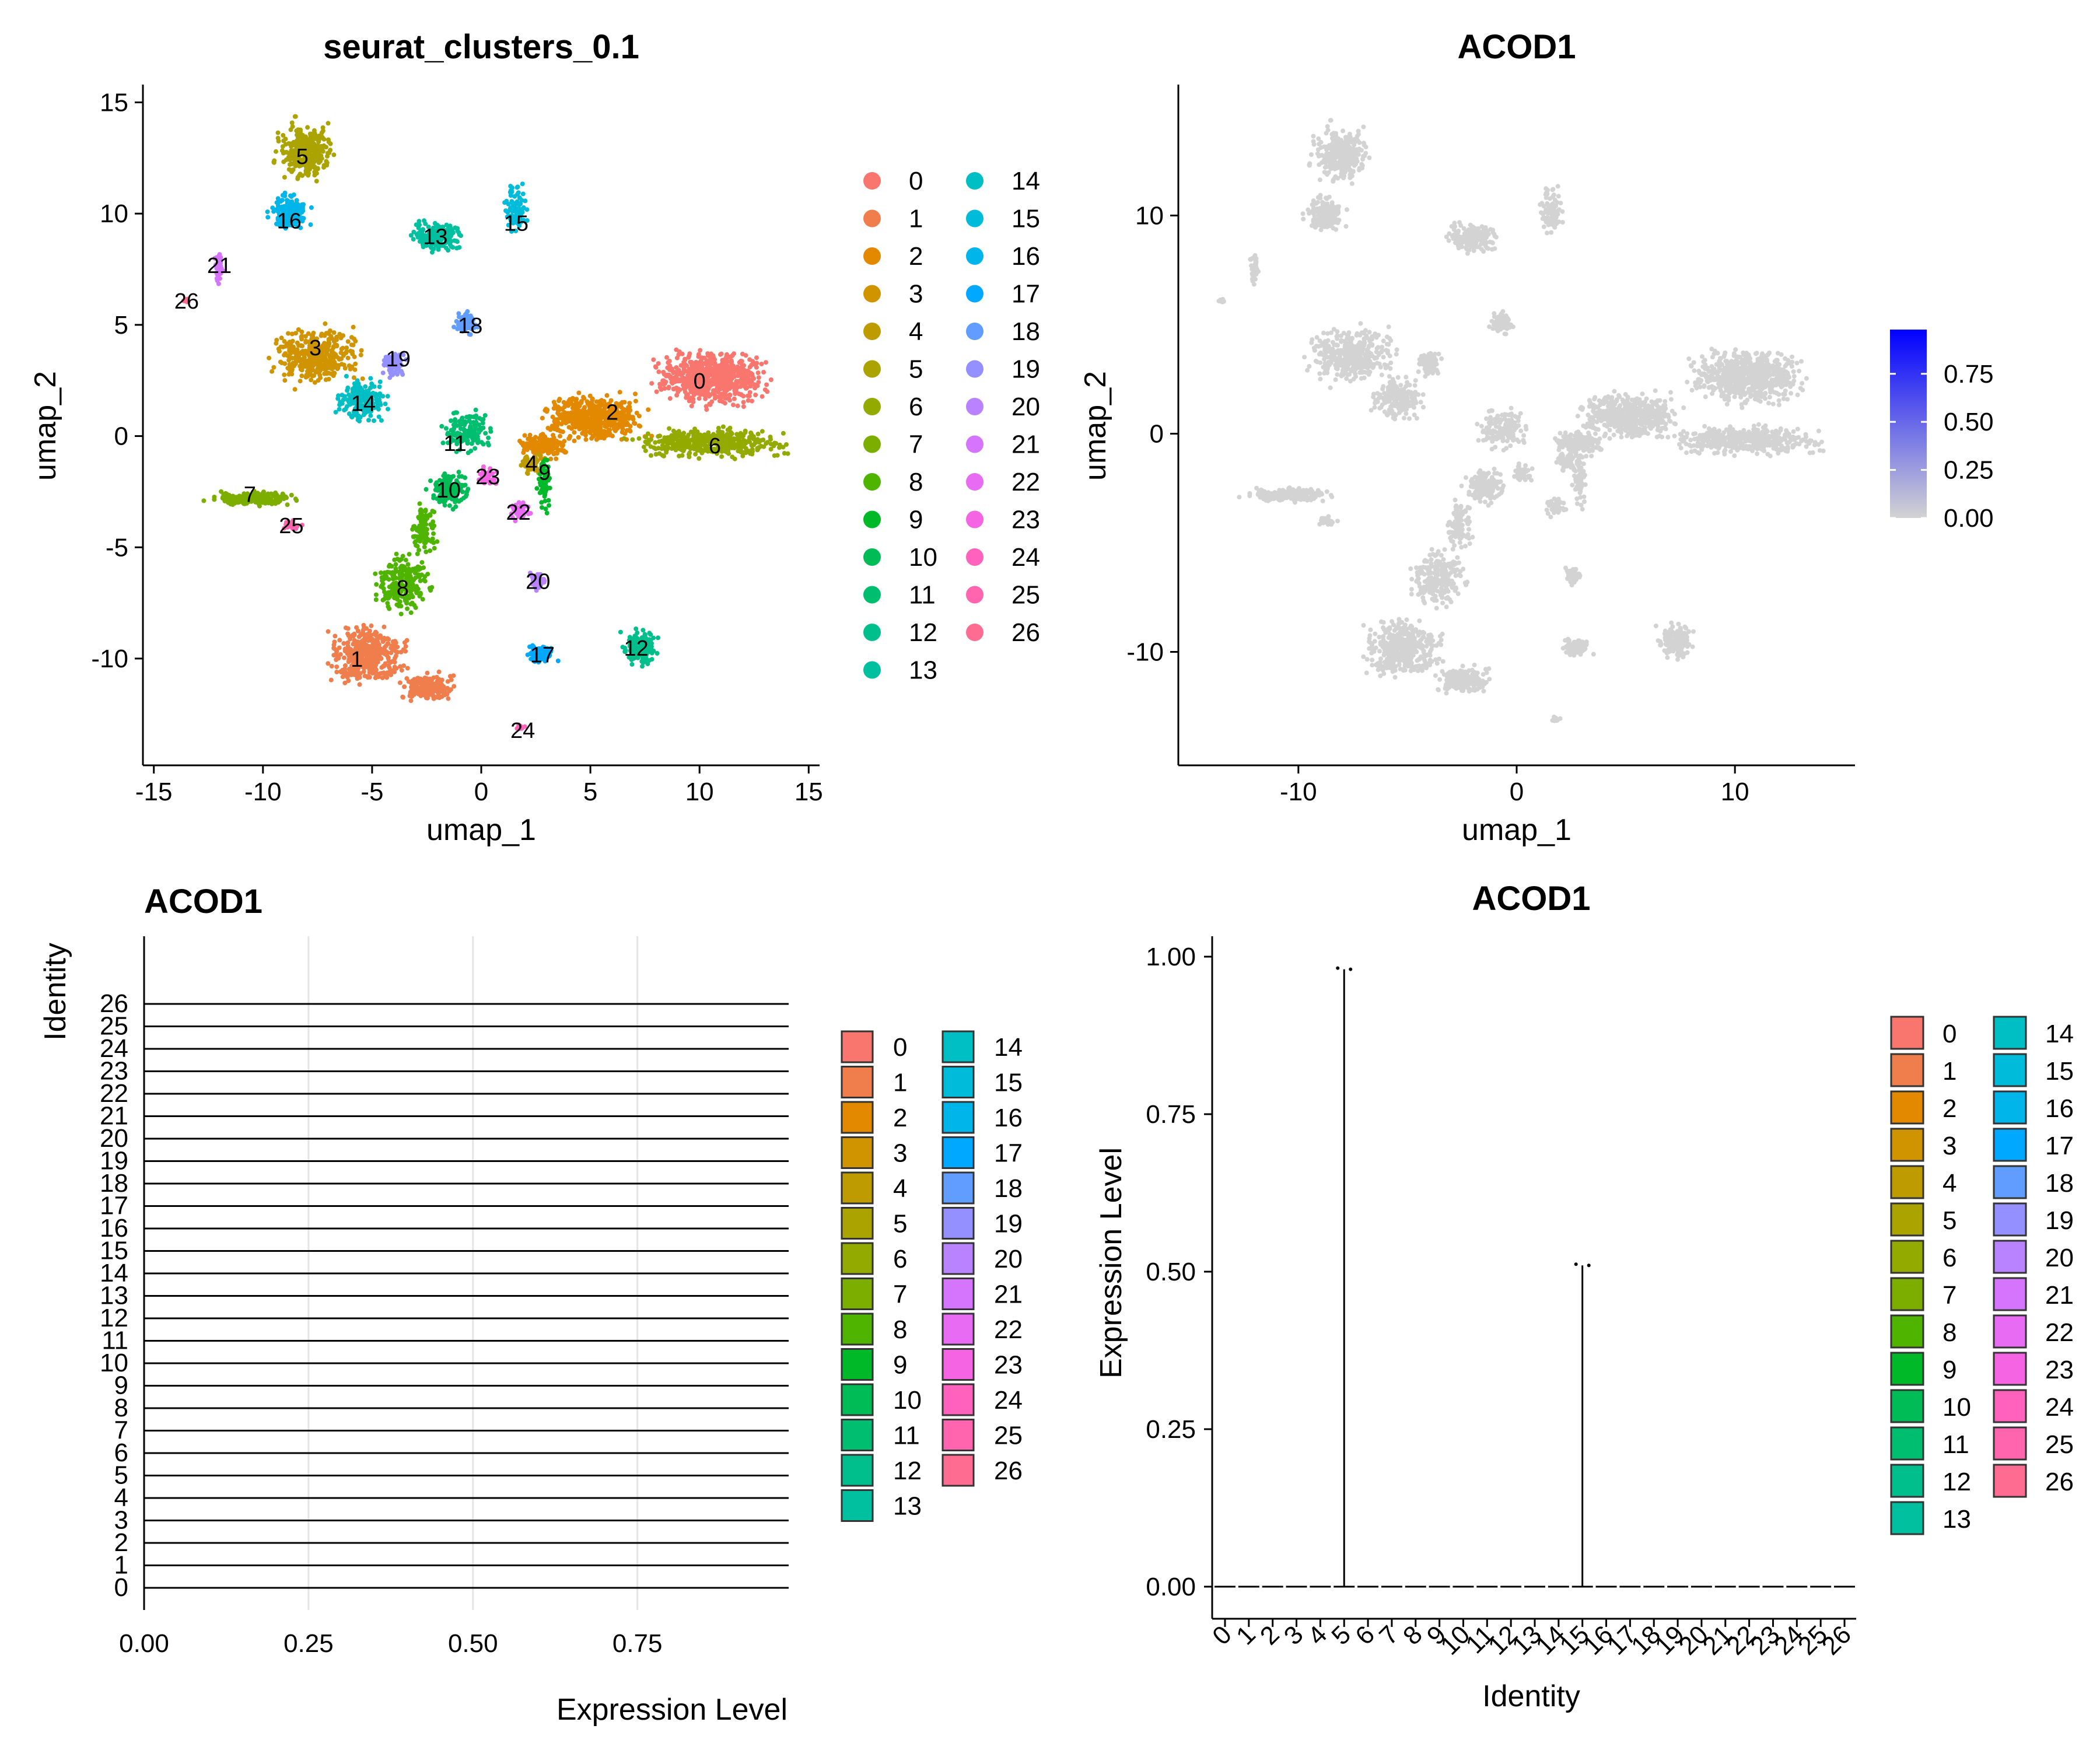 This screenshot has height=1750, width=2100. I want to click on cluster-16-point, so click(293, 194).